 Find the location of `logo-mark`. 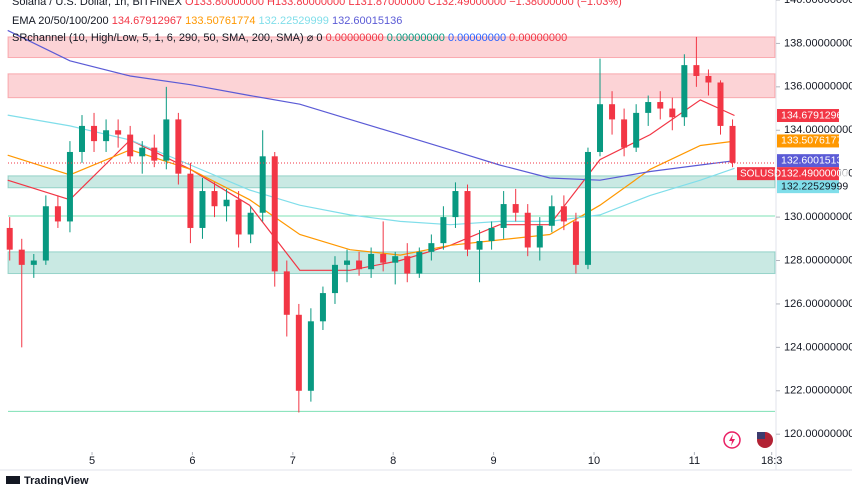

logo-mark is located at coordinates (13, 480).